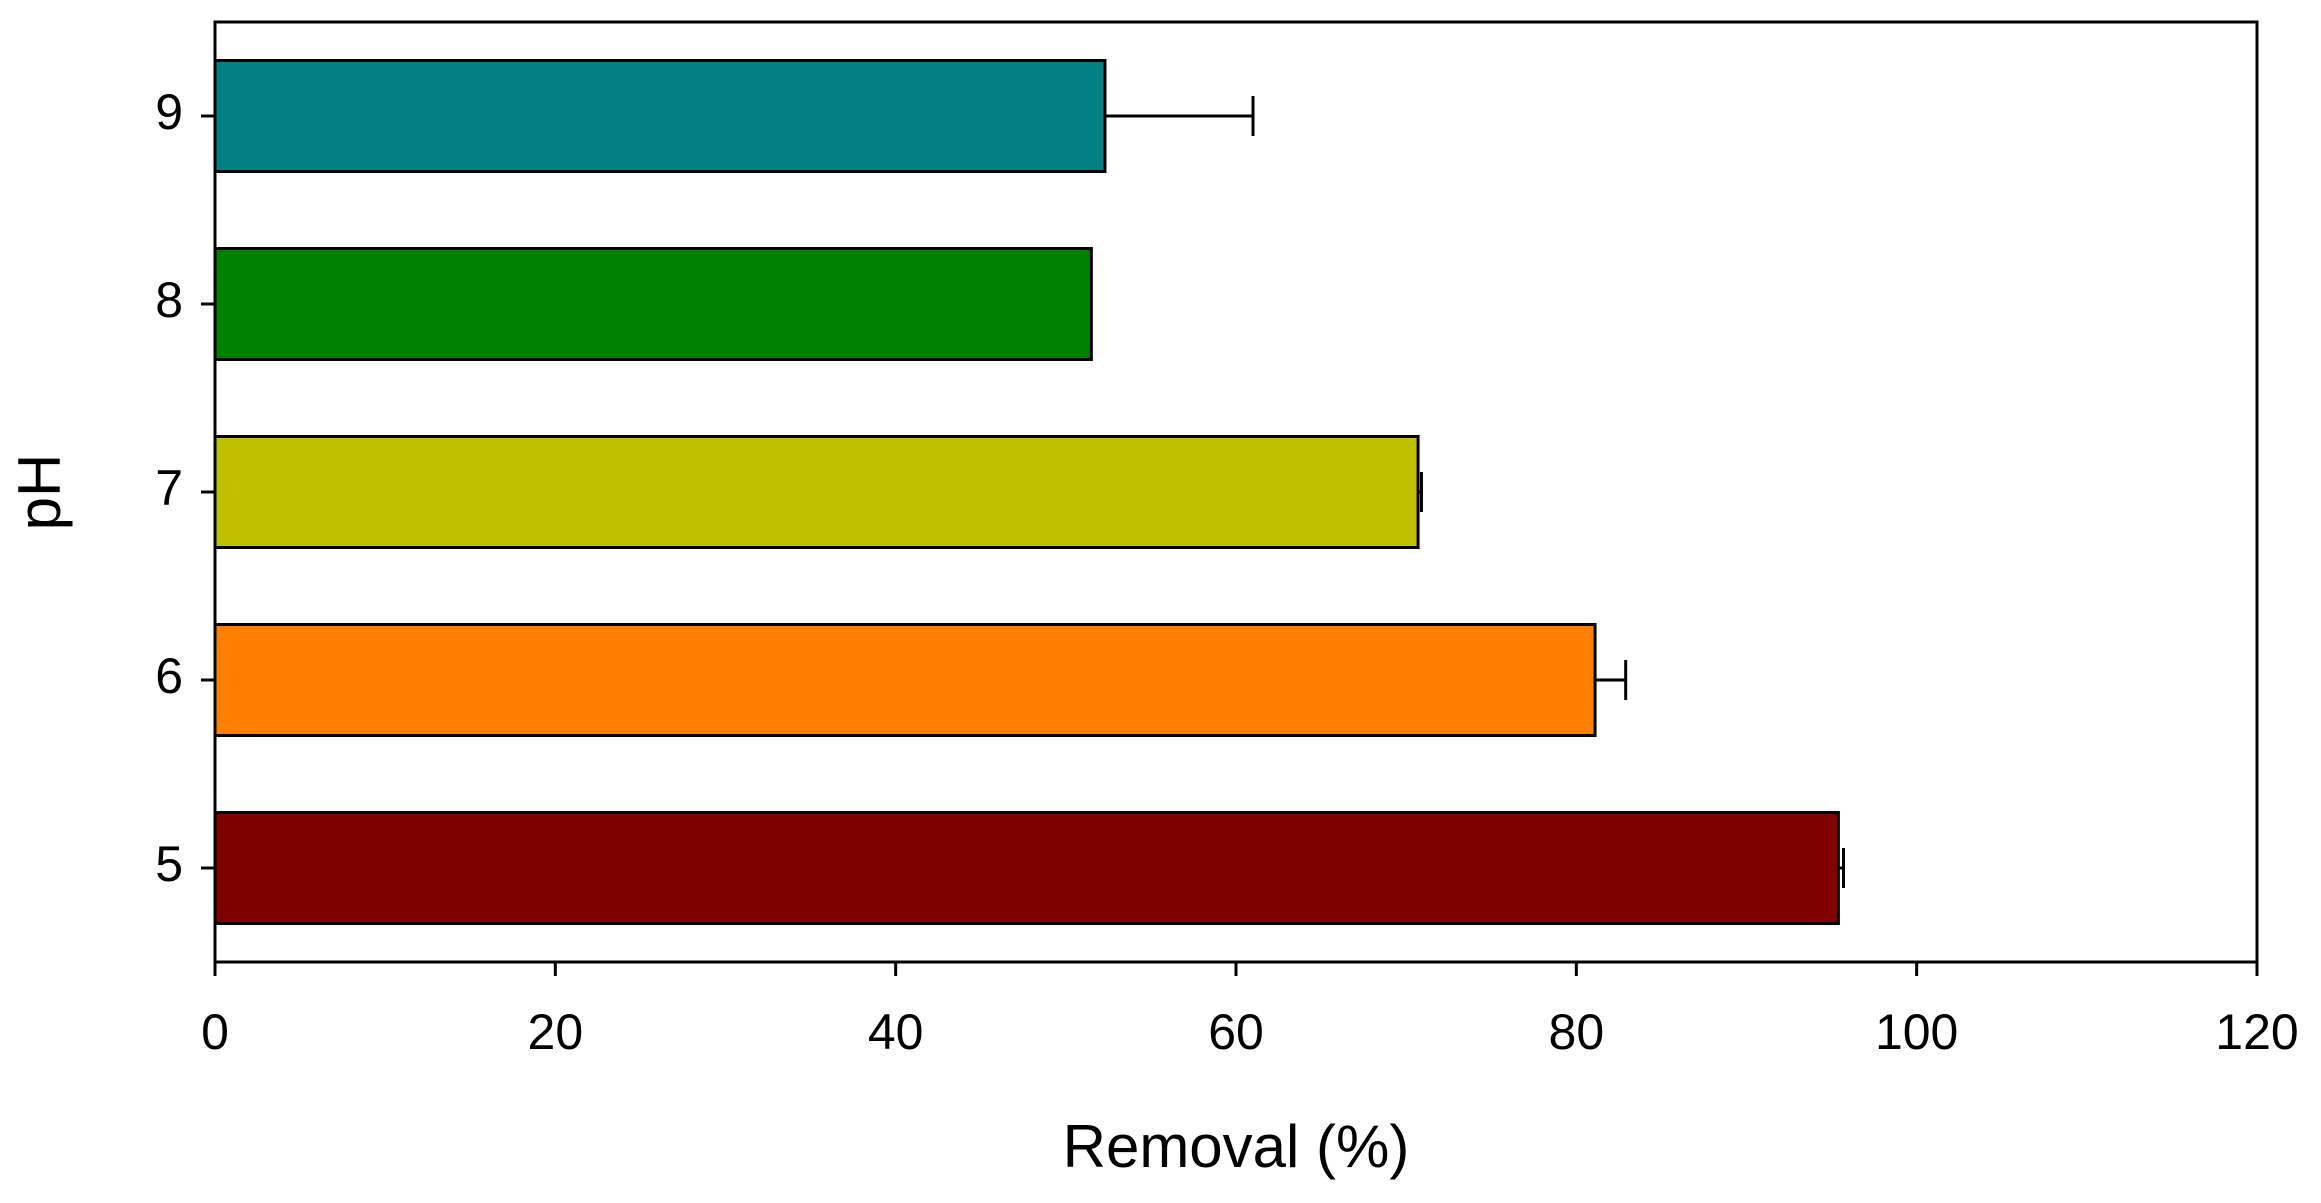 This screenshot has height=1203, width=2321. I want to click on x-tick-label: 40, so click(896, 1032).